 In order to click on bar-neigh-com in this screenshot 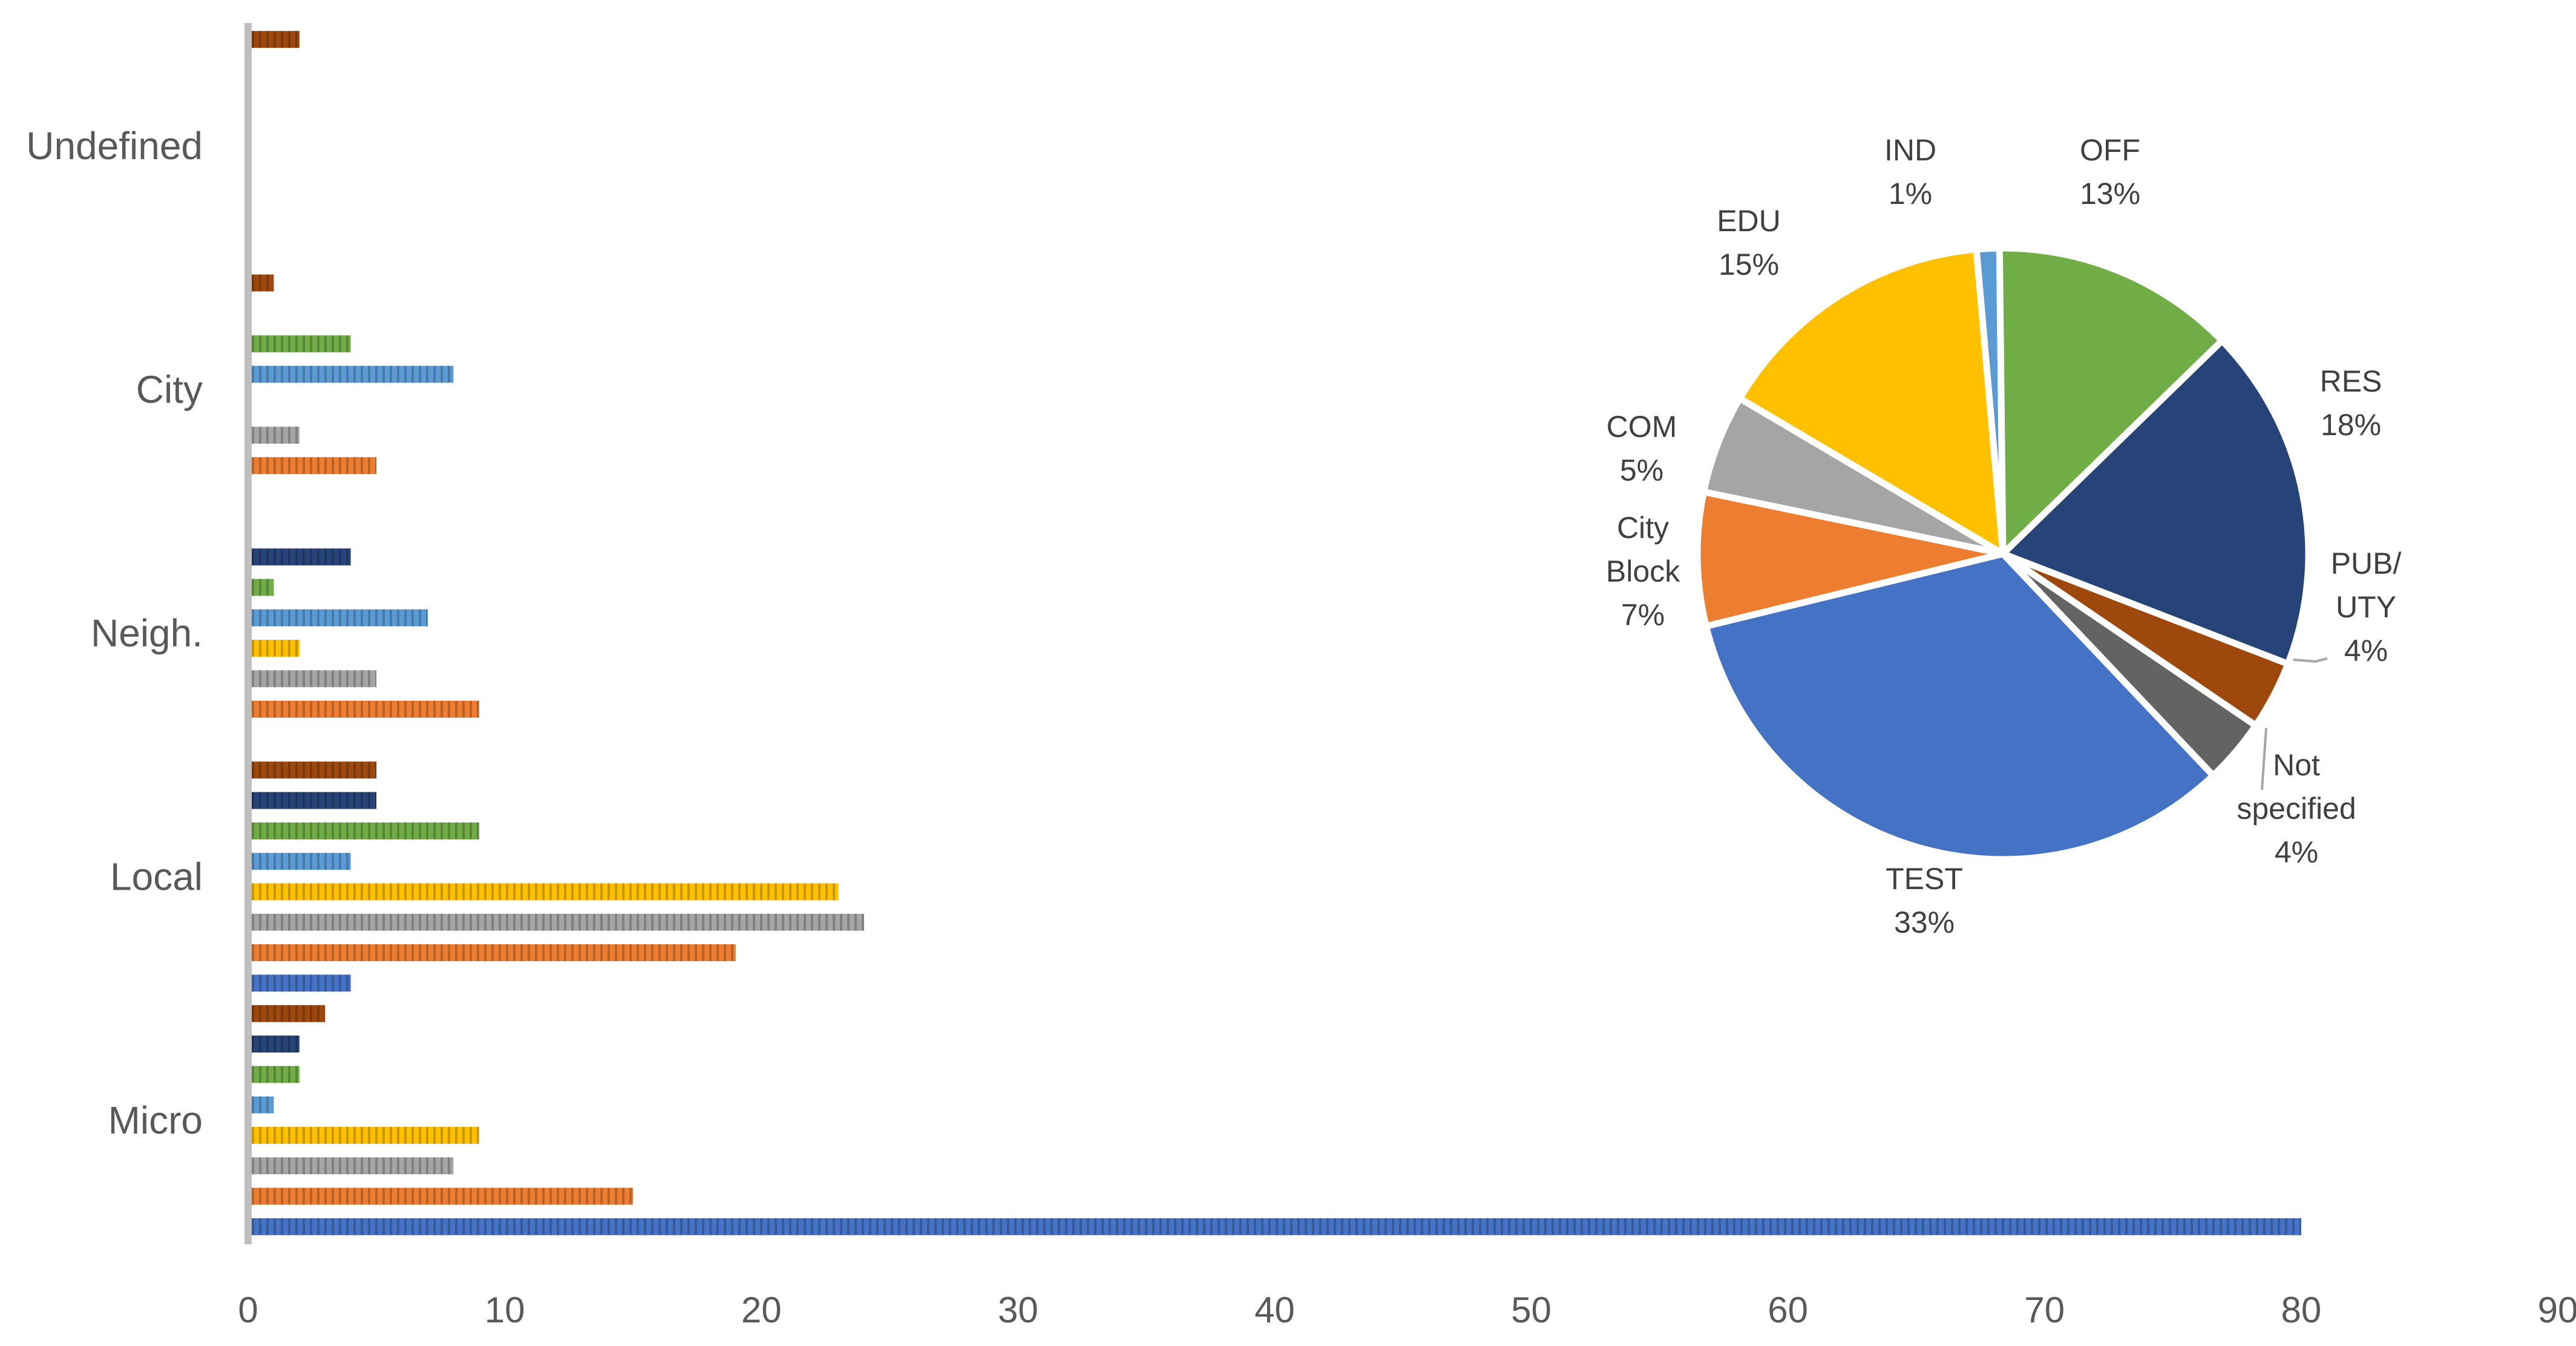, I will do `click(314, 679)`.